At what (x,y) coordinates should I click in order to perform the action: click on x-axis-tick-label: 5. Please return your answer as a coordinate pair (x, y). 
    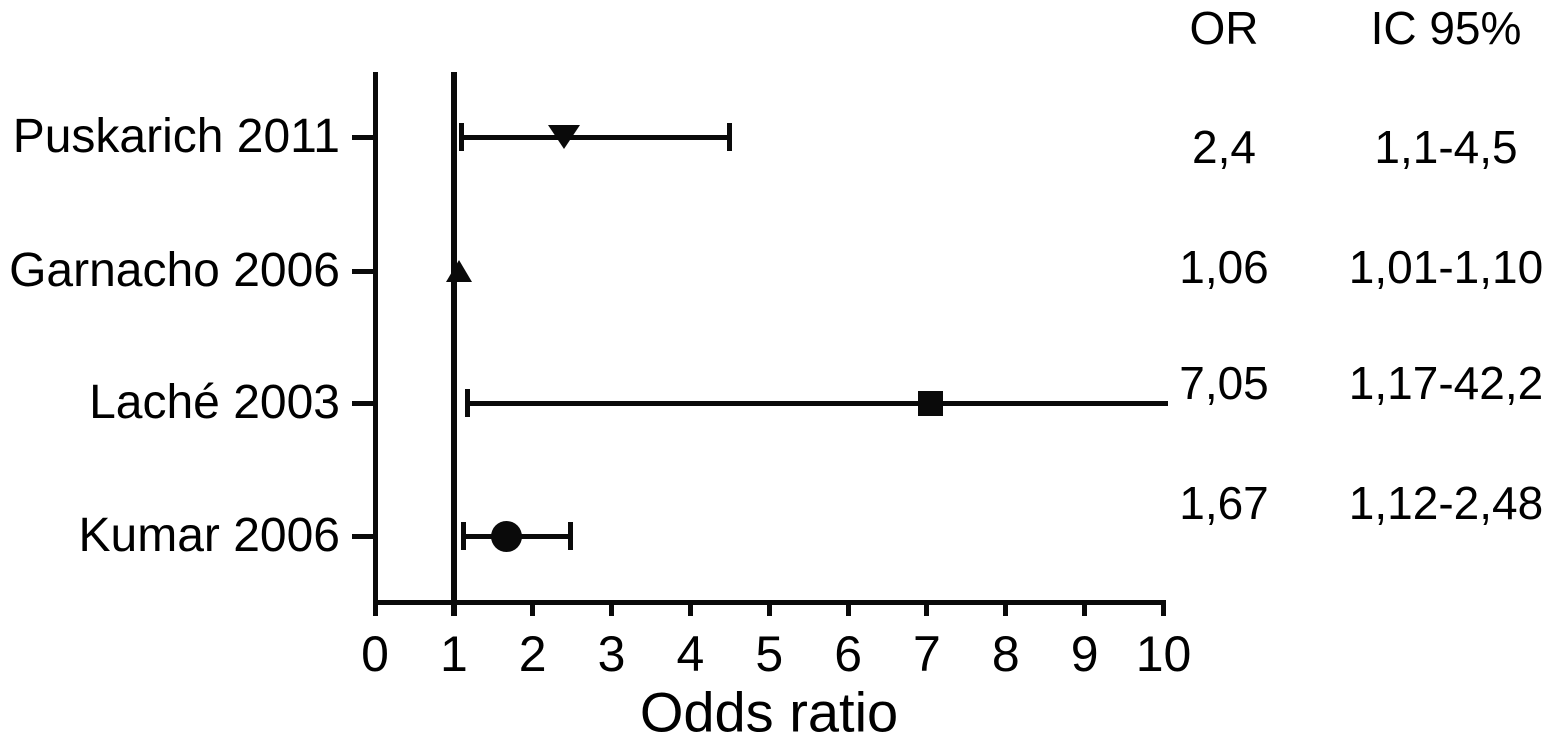
    Looking at the image, I should click on (769, 653).